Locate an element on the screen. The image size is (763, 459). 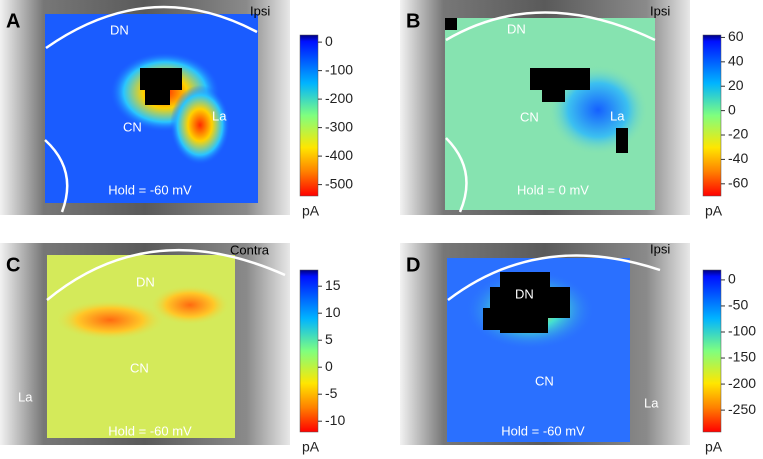
colorbar-tick-label: -20 is located at coordinates (738, 134).